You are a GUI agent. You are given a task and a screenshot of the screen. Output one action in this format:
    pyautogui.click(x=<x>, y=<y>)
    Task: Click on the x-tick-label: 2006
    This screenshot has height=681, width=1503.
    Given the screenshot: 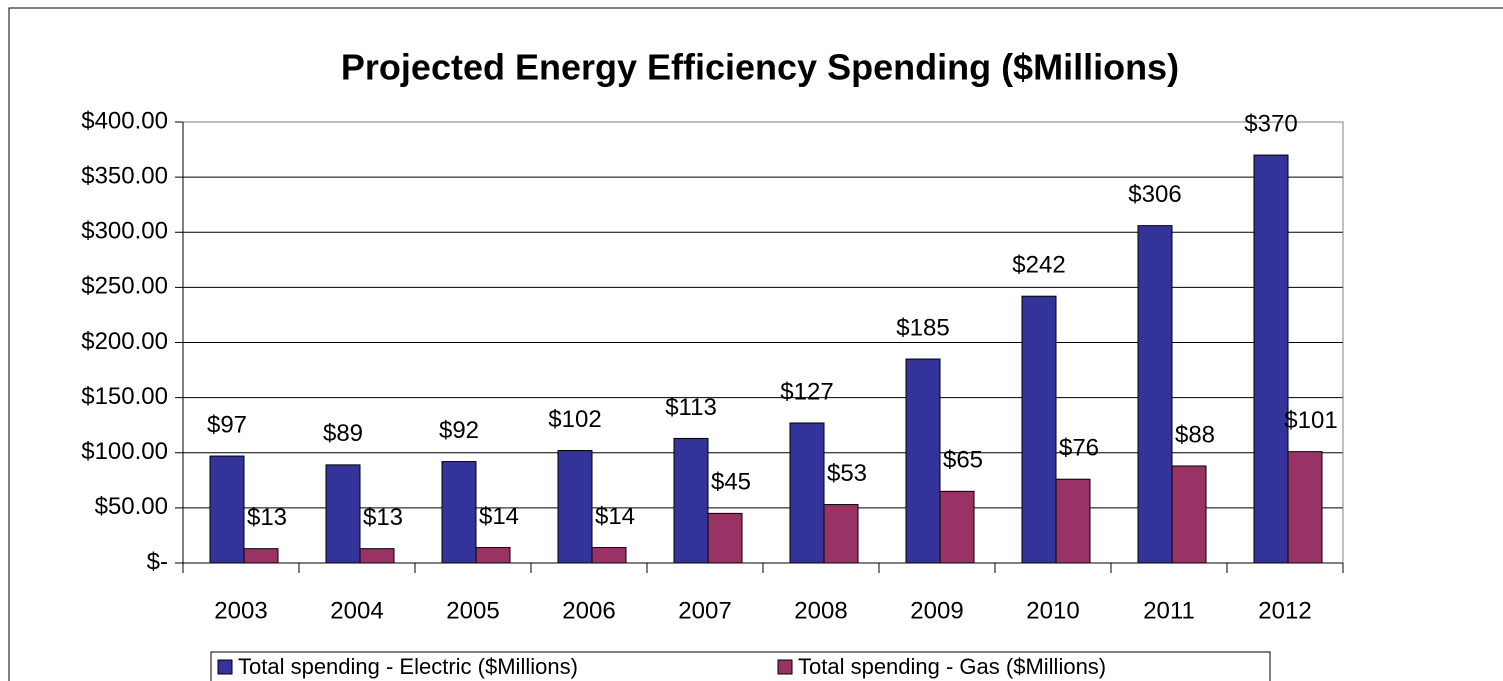 What is the action you would take?
    pyautogui.click(x=588, y=610)
    